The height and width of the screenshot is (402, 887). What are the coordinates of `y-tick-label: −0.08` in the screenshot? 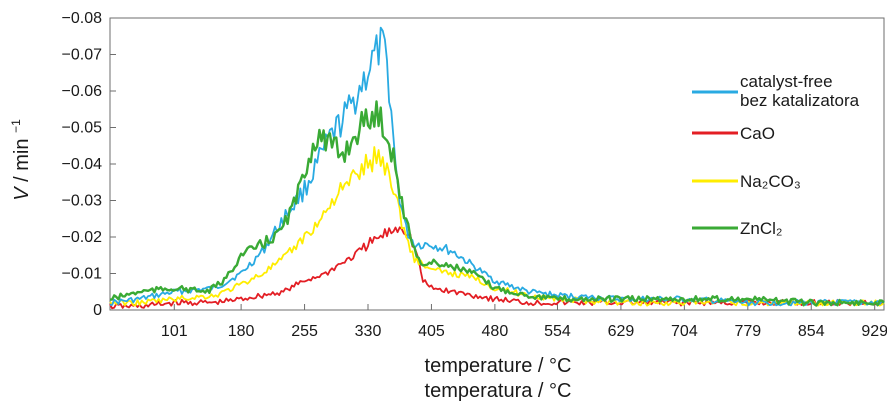 It's located at (82, 18).